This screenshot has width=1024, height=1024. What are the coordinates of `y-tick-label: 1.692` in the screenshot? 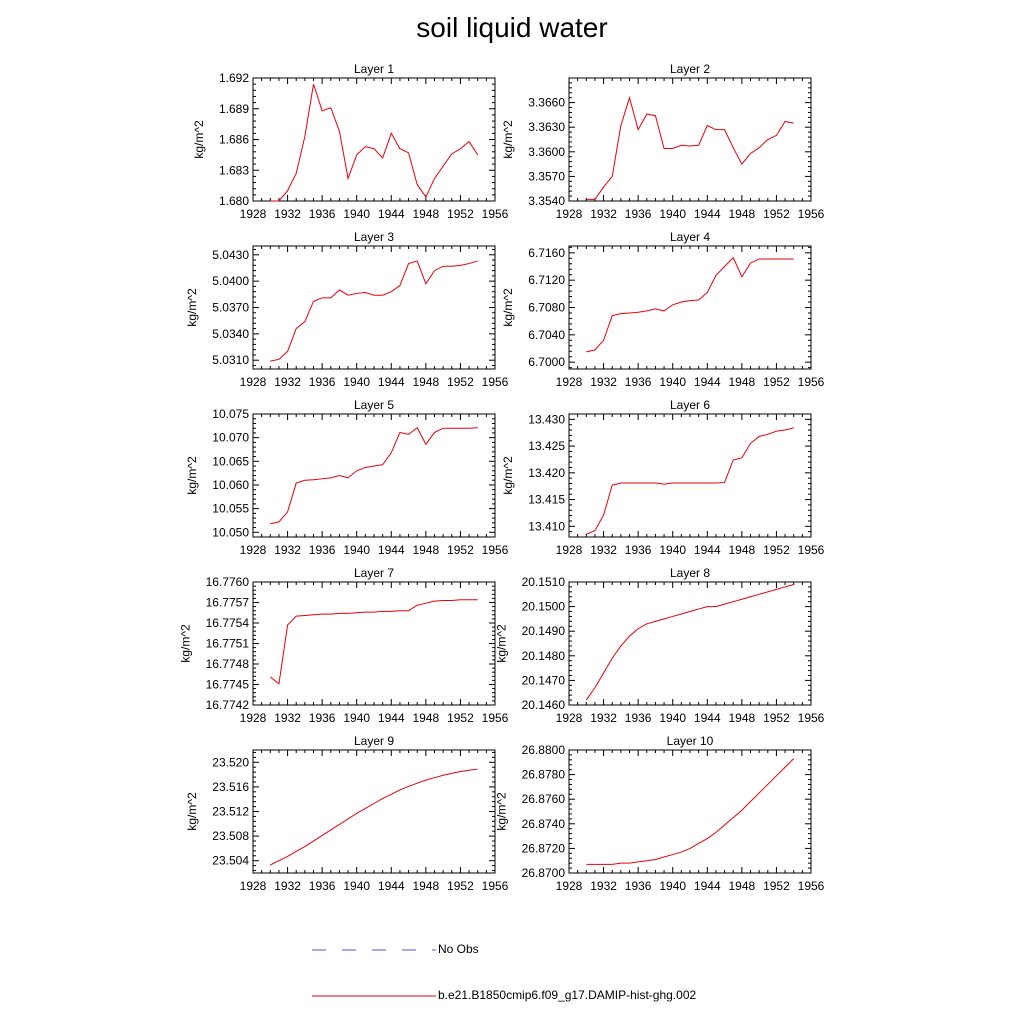 It's located at (234, 78).